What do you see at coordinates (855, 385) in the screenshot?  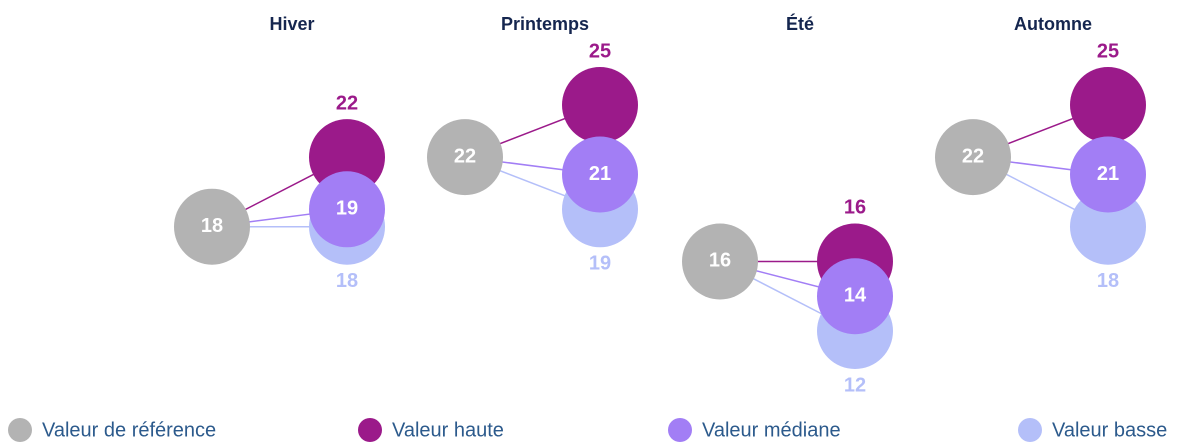 I see `value-label: 12` at bounding box center [855, 385].